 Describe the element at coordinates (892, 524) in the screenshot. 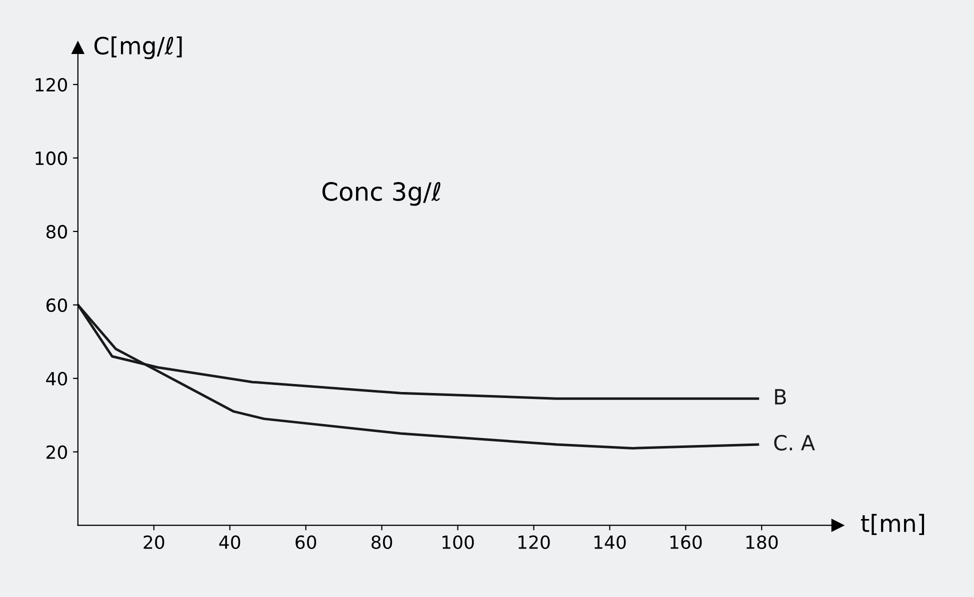

I see `x-axis-title: t[mn]` at that location.